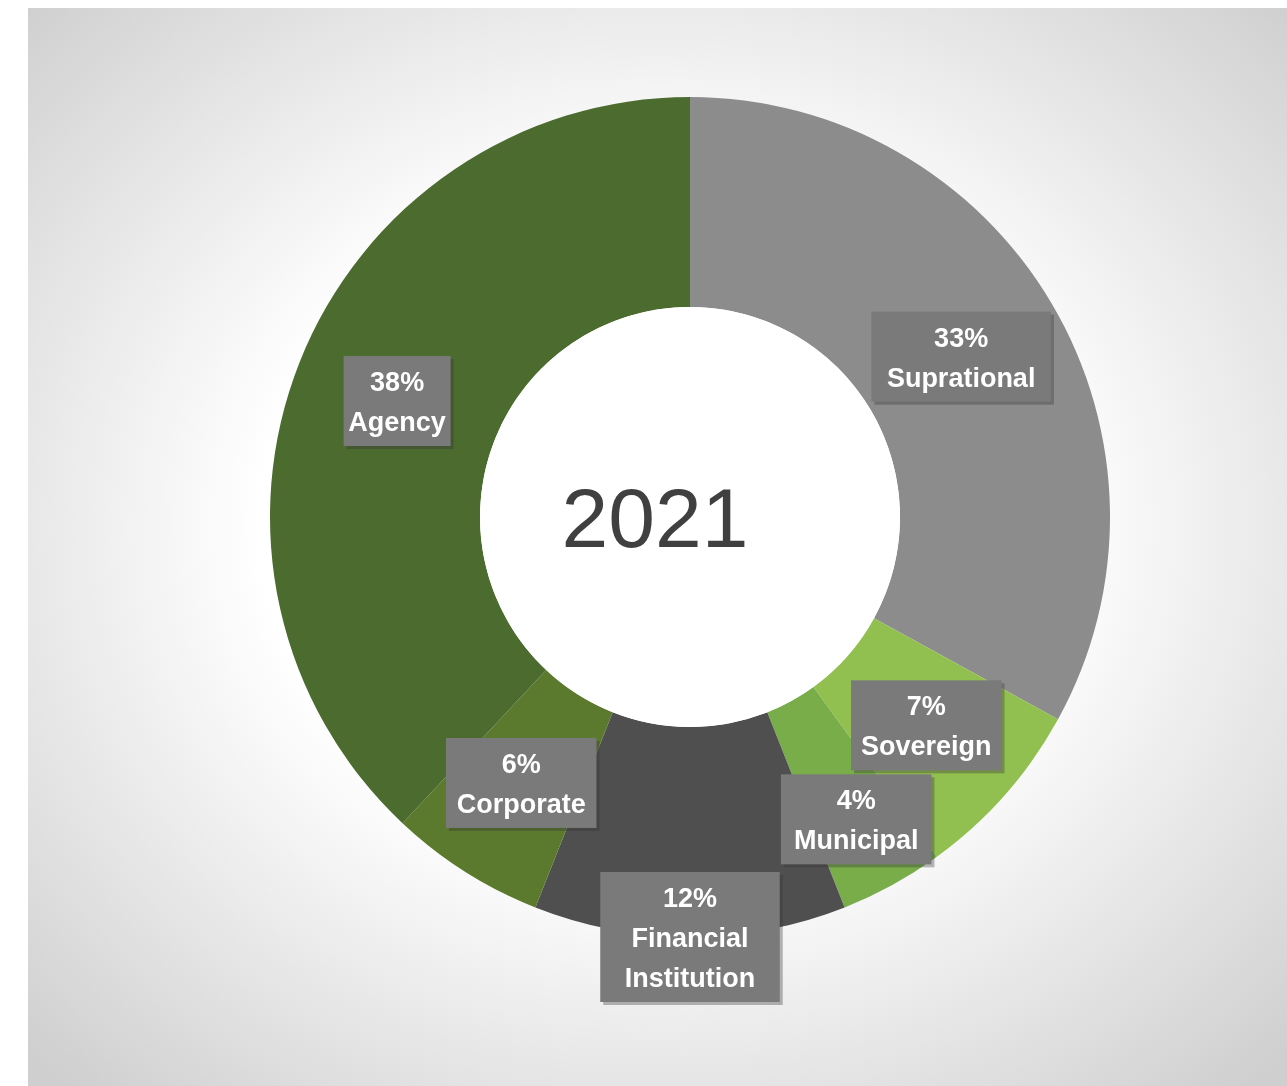 Image resolution: width=1287 pixels, height=1086 pixels. I want to click on slice-label: Suprational, so click(961, 377).